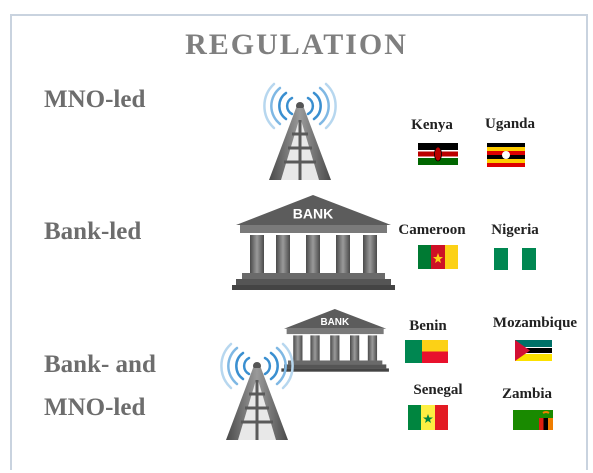 The width and height of the screenshot is (593, 473). What do you see at coordinates (527, 394) in the screenshot?
I see `country-label: Zambia` at bounding box center [527, 394].